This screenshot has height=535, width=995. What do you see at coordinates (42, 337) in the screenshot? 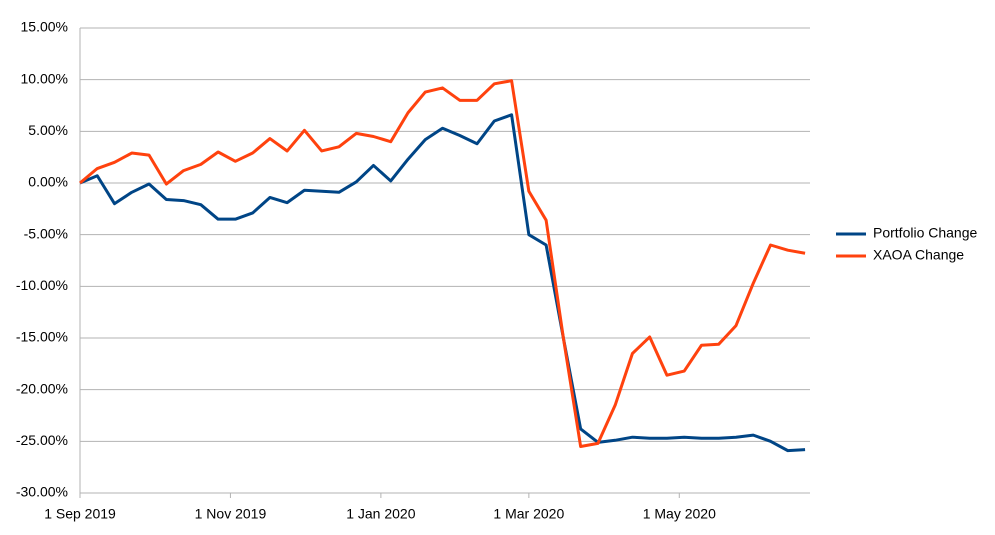
I see `y-tick-label: -15.00%` at bounding box center [42, 337].